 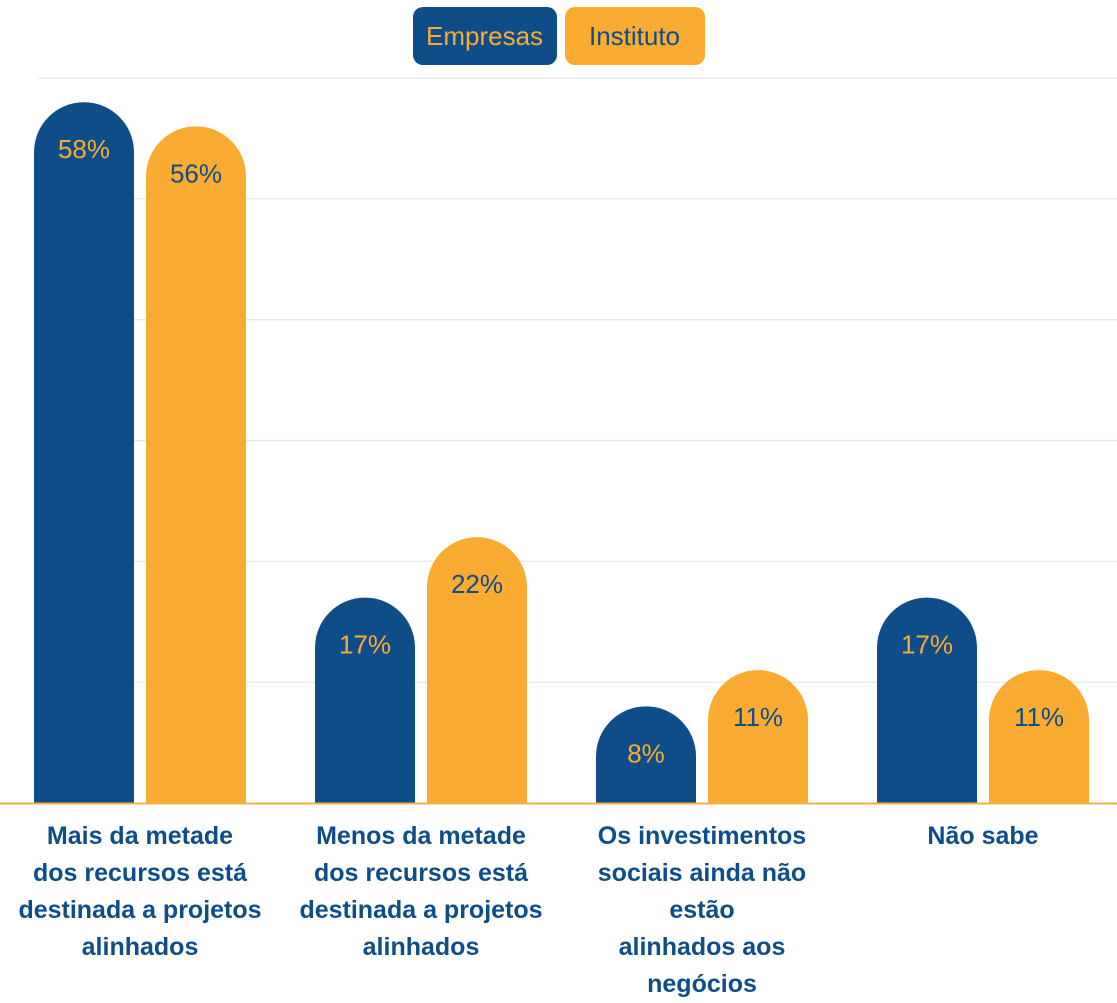 I want to click on category-label-line: alinhados aos negócios, so click(x=702, y=965).